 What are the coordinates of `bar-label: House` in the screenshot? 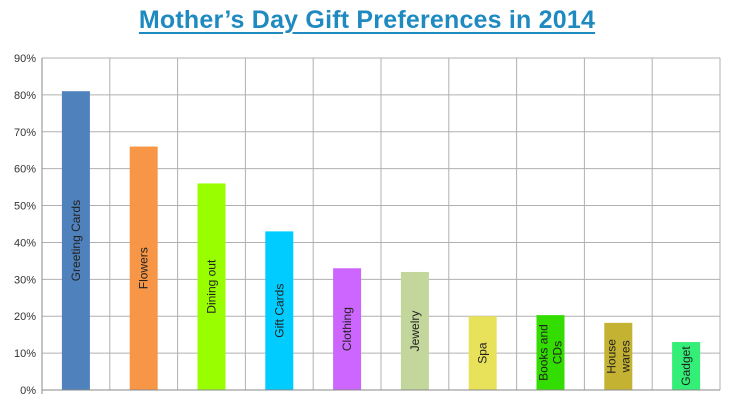 It's located at (611, 356).